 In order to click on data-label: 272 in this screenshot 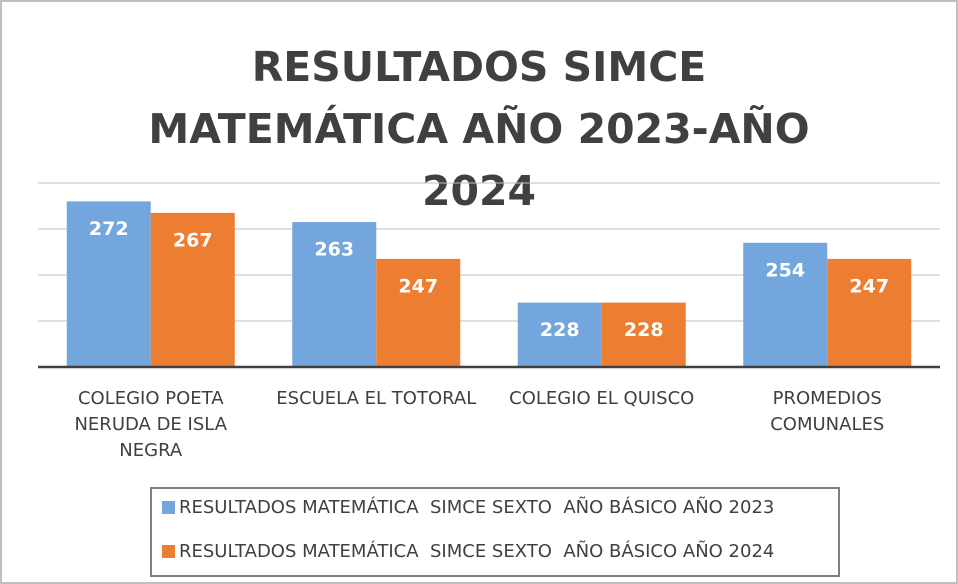, I will do `click(109, 229)`.